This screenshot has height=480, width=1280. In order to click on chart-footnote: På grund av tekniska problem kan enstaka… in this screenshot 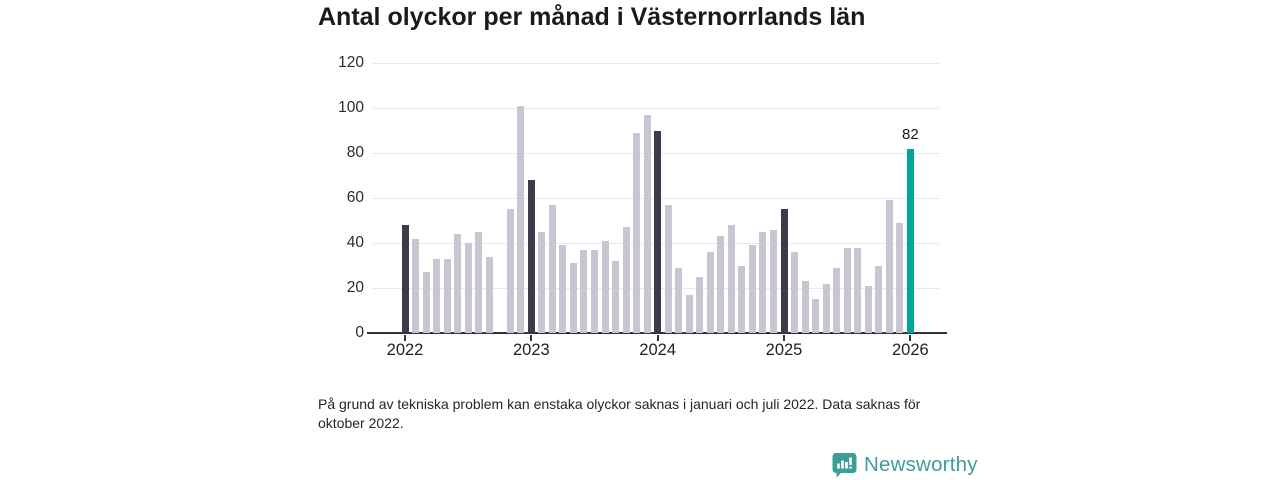, I will do `click(619, 414)`.